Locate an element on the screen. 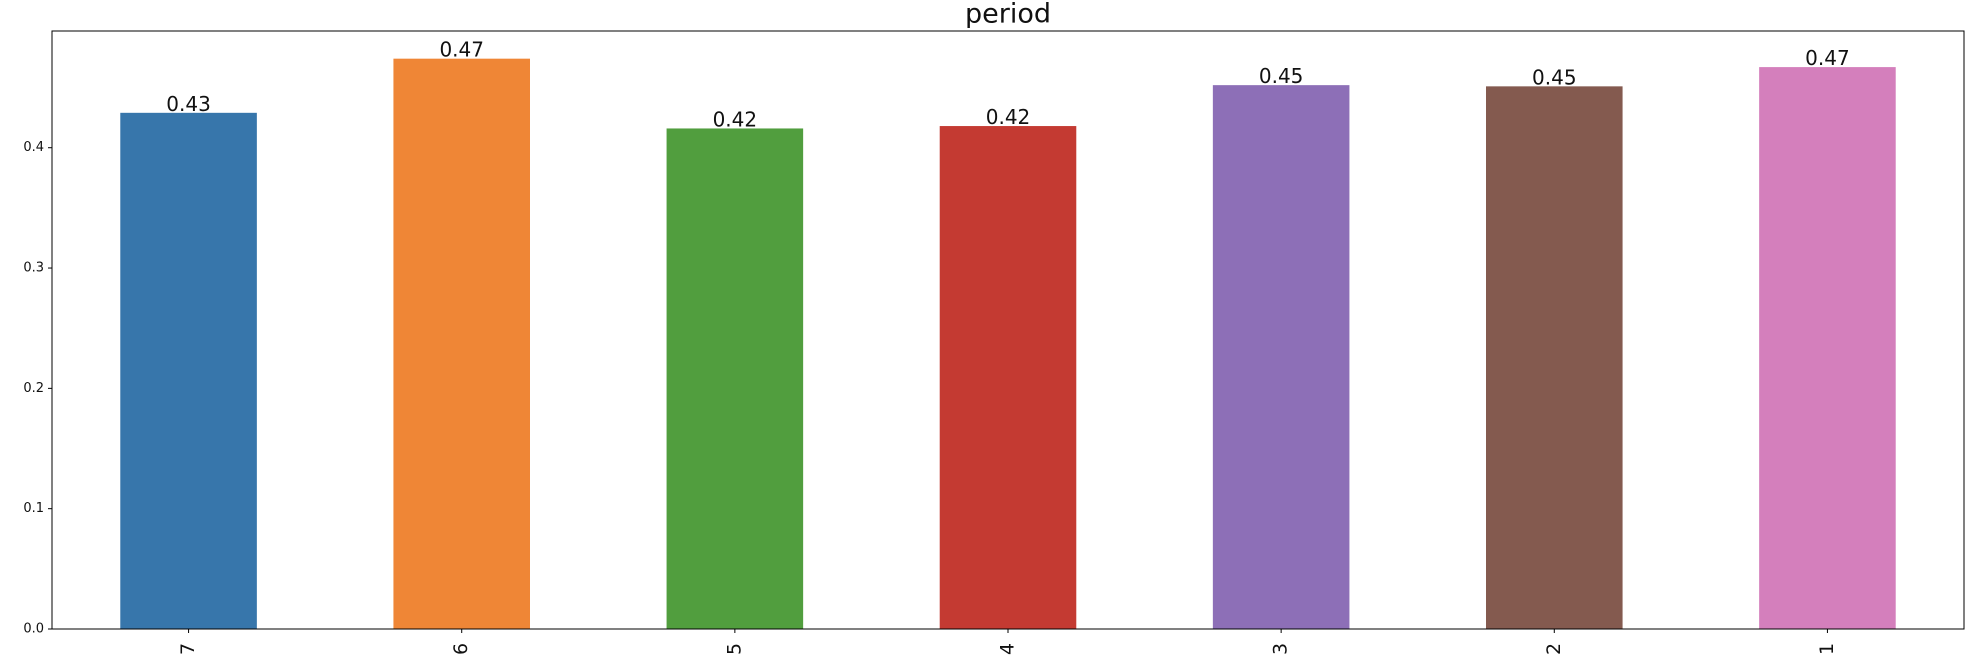 This screenshot has width=1972, height=666. y-tick-label: 0.1 is located at coordinates (33, 508).